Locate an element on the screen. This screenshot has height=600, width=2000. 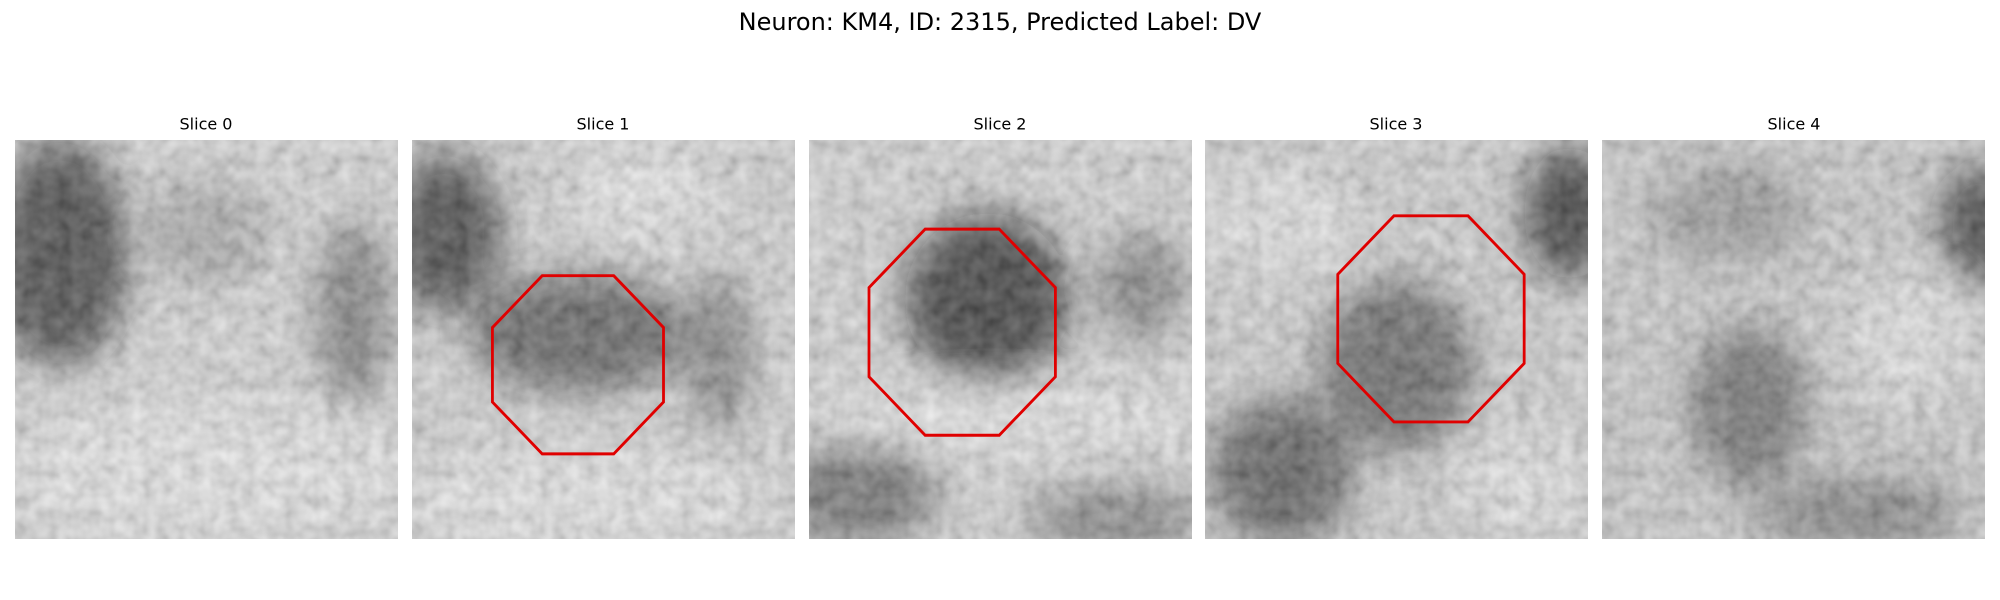
panel-title: Slice 3 is located at coordinates (1396, 124).